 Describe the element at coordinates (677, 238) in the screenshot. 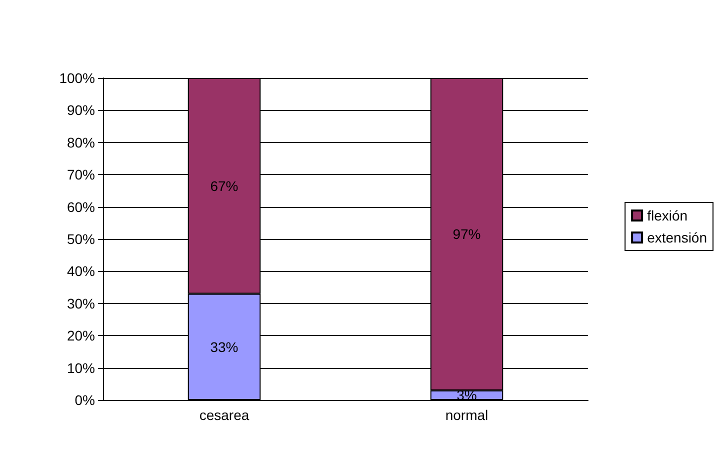

I see `legend-label: extensión` at that location.